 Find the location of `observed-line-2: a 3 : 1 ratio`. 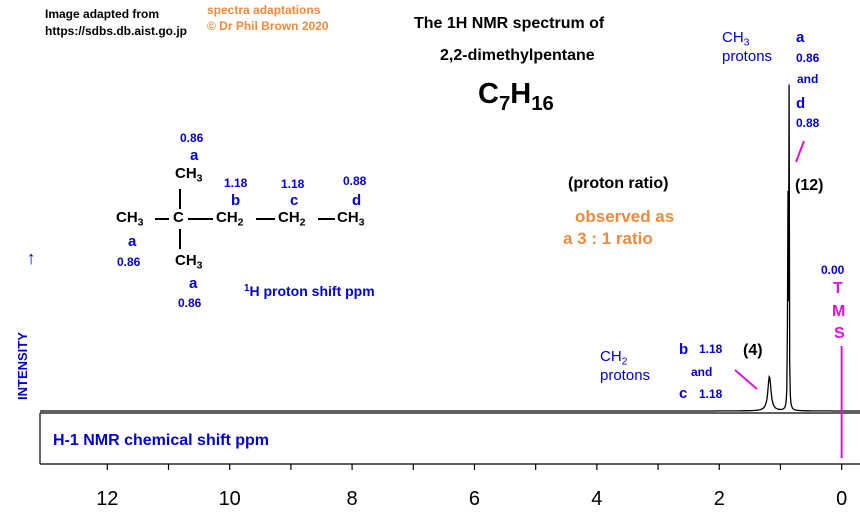

observed-line-2: a 3 : 1 ratio is located at coordinates (608, 238).